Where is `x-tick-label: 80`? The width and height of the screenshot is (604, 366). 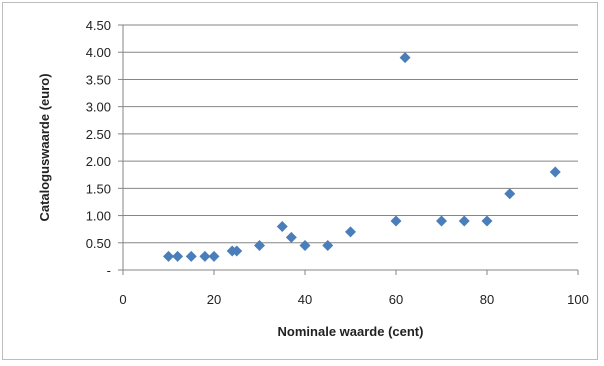 x-tick-label: 80 is located at coordinates (487, 299).